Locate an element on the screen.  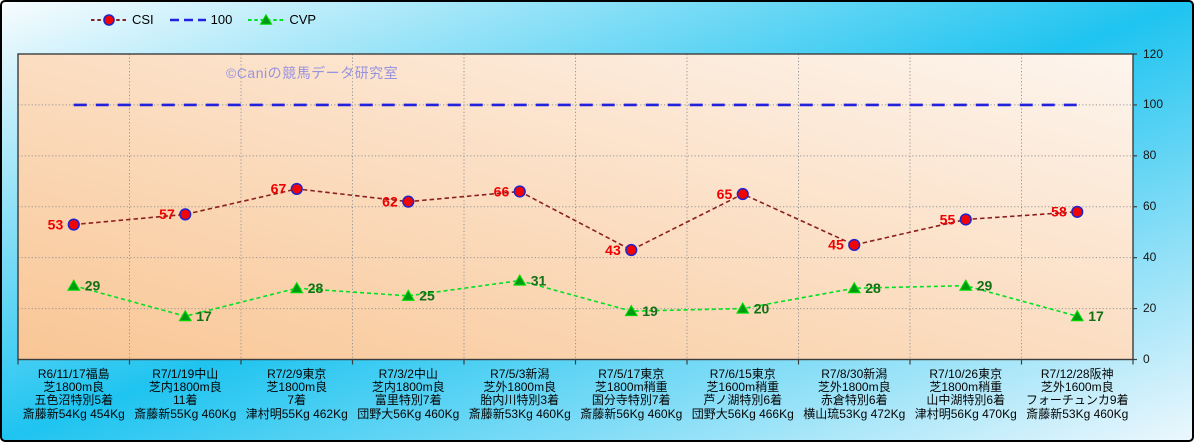
x-axis-label-line: R7/12/28阪神 is located at coordinates (1077, 374).